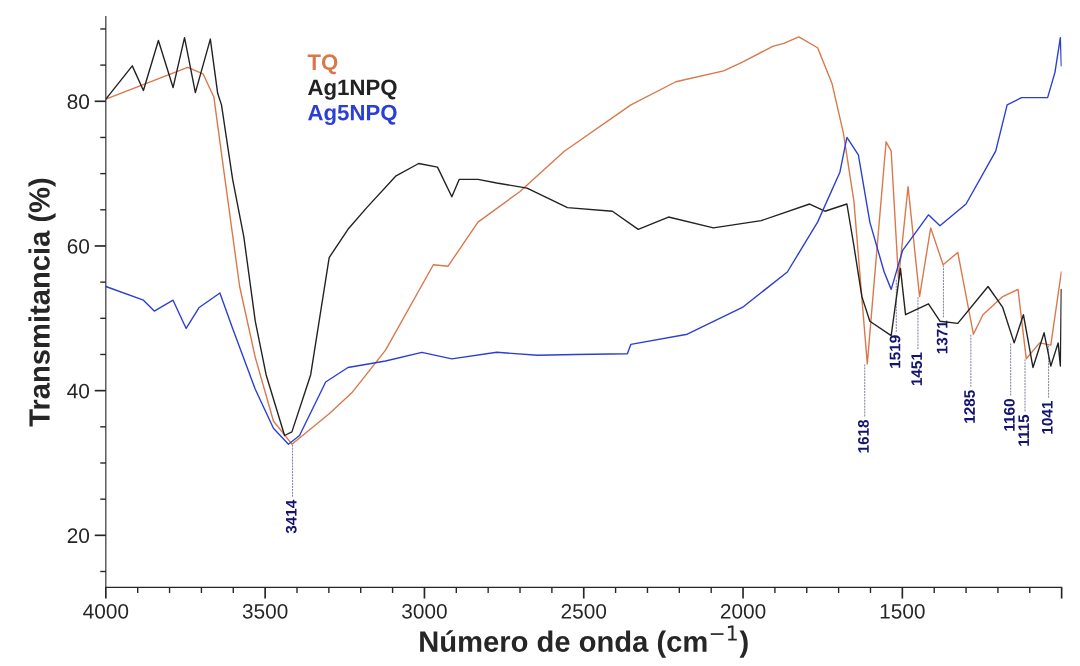  I want to click on text: Ag5NPQ, so click(352, 114).